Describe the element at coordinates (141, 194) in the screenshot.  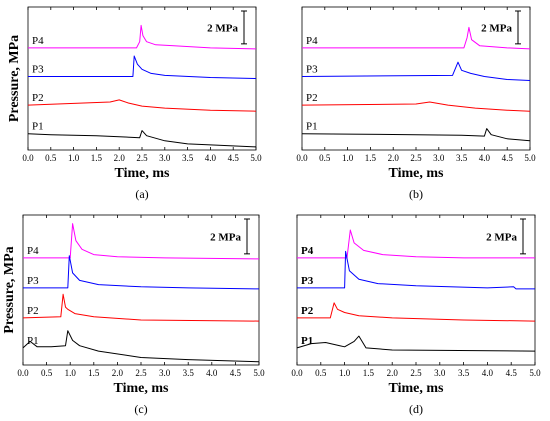
I see `panel-caption: (a)` at that location.